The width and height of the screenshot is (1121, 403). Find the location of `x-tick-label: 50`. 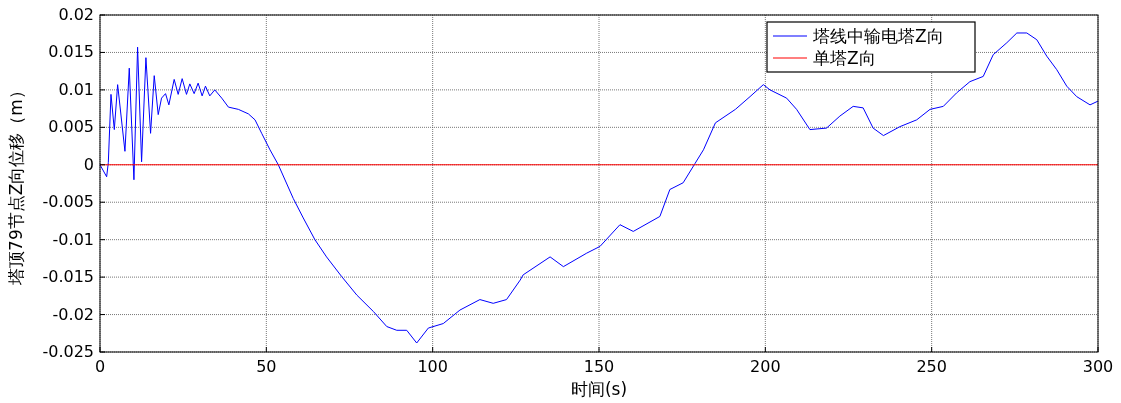

x-tick-label: 50 is located at coordinates (266, 366).